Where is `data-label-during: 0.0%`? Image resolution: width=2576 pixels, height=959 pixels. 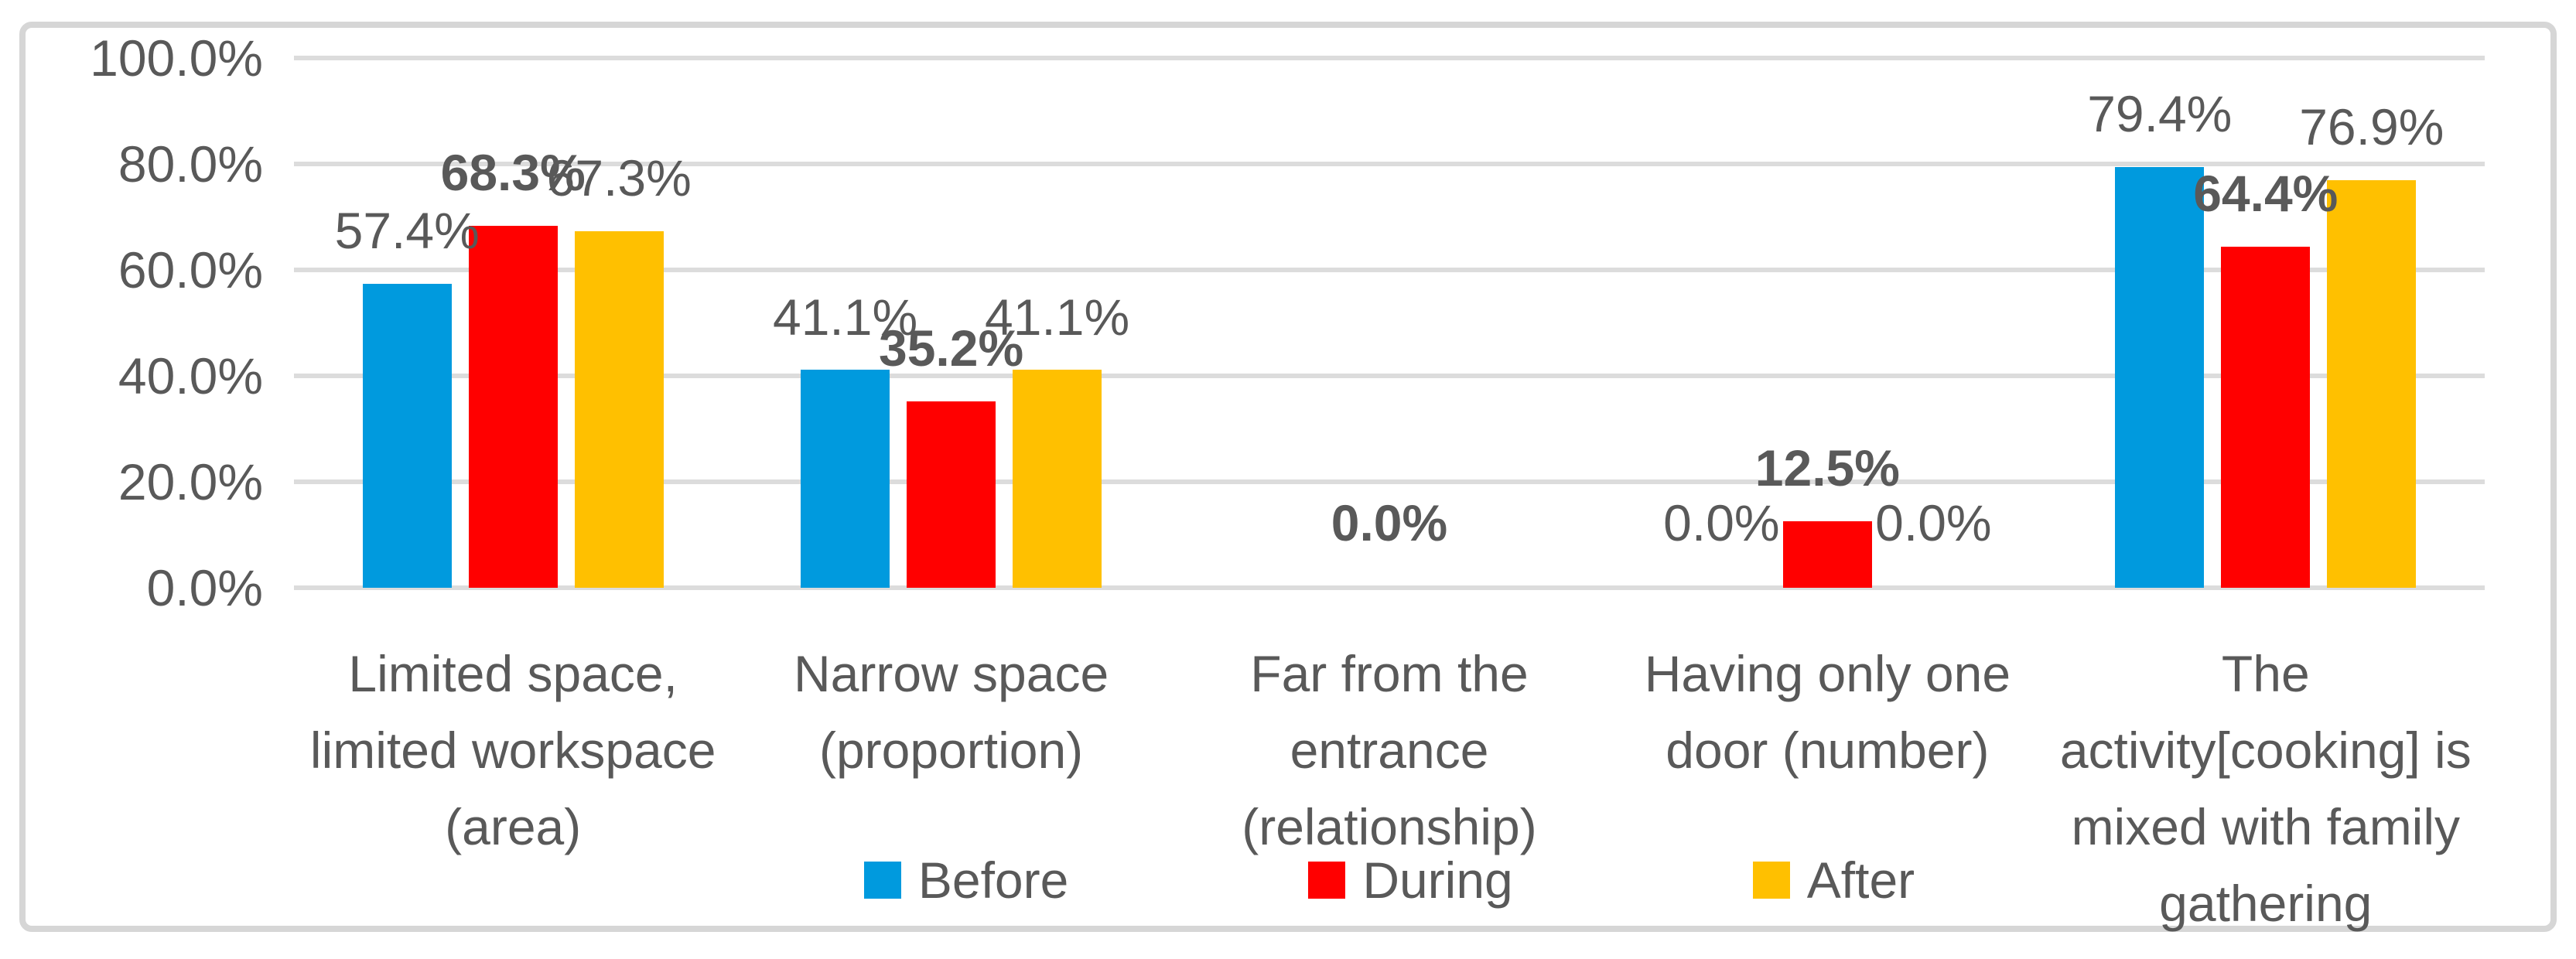
data-label-during: 0.0% is located at coordinates (1389, 523).